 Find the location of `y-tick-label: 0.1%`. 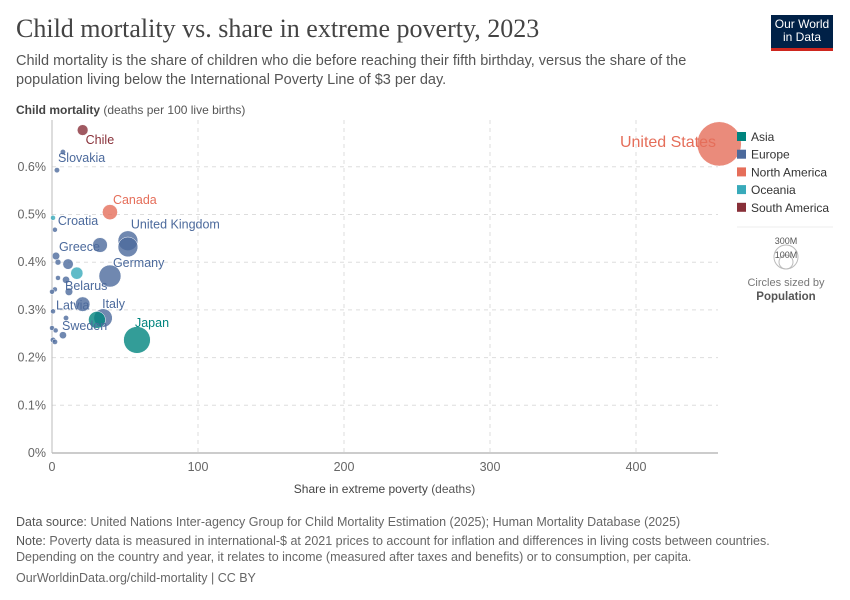

y-tick-label: 0.1% is located at coordinates (32, 405).